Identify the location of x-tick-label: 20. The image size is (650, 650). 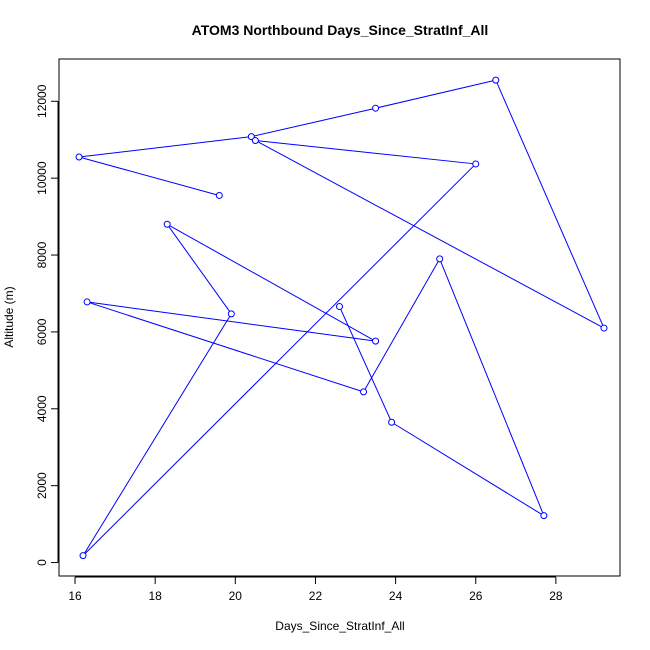
(236, 596).